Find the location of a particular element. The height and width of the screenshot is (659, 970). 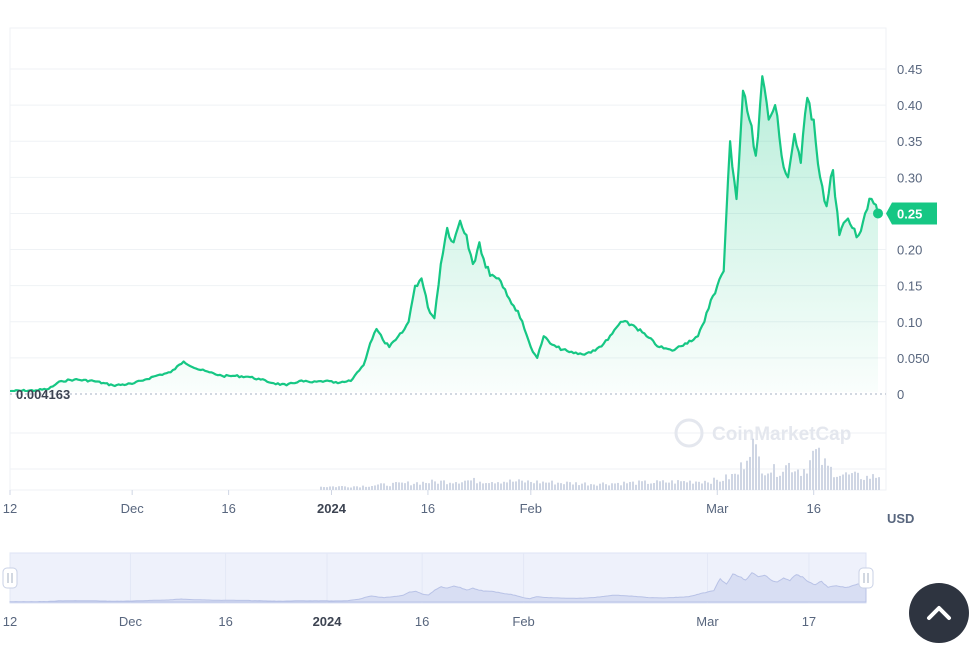

current-price-label: 0.25 is located at coordinates (909, 213).